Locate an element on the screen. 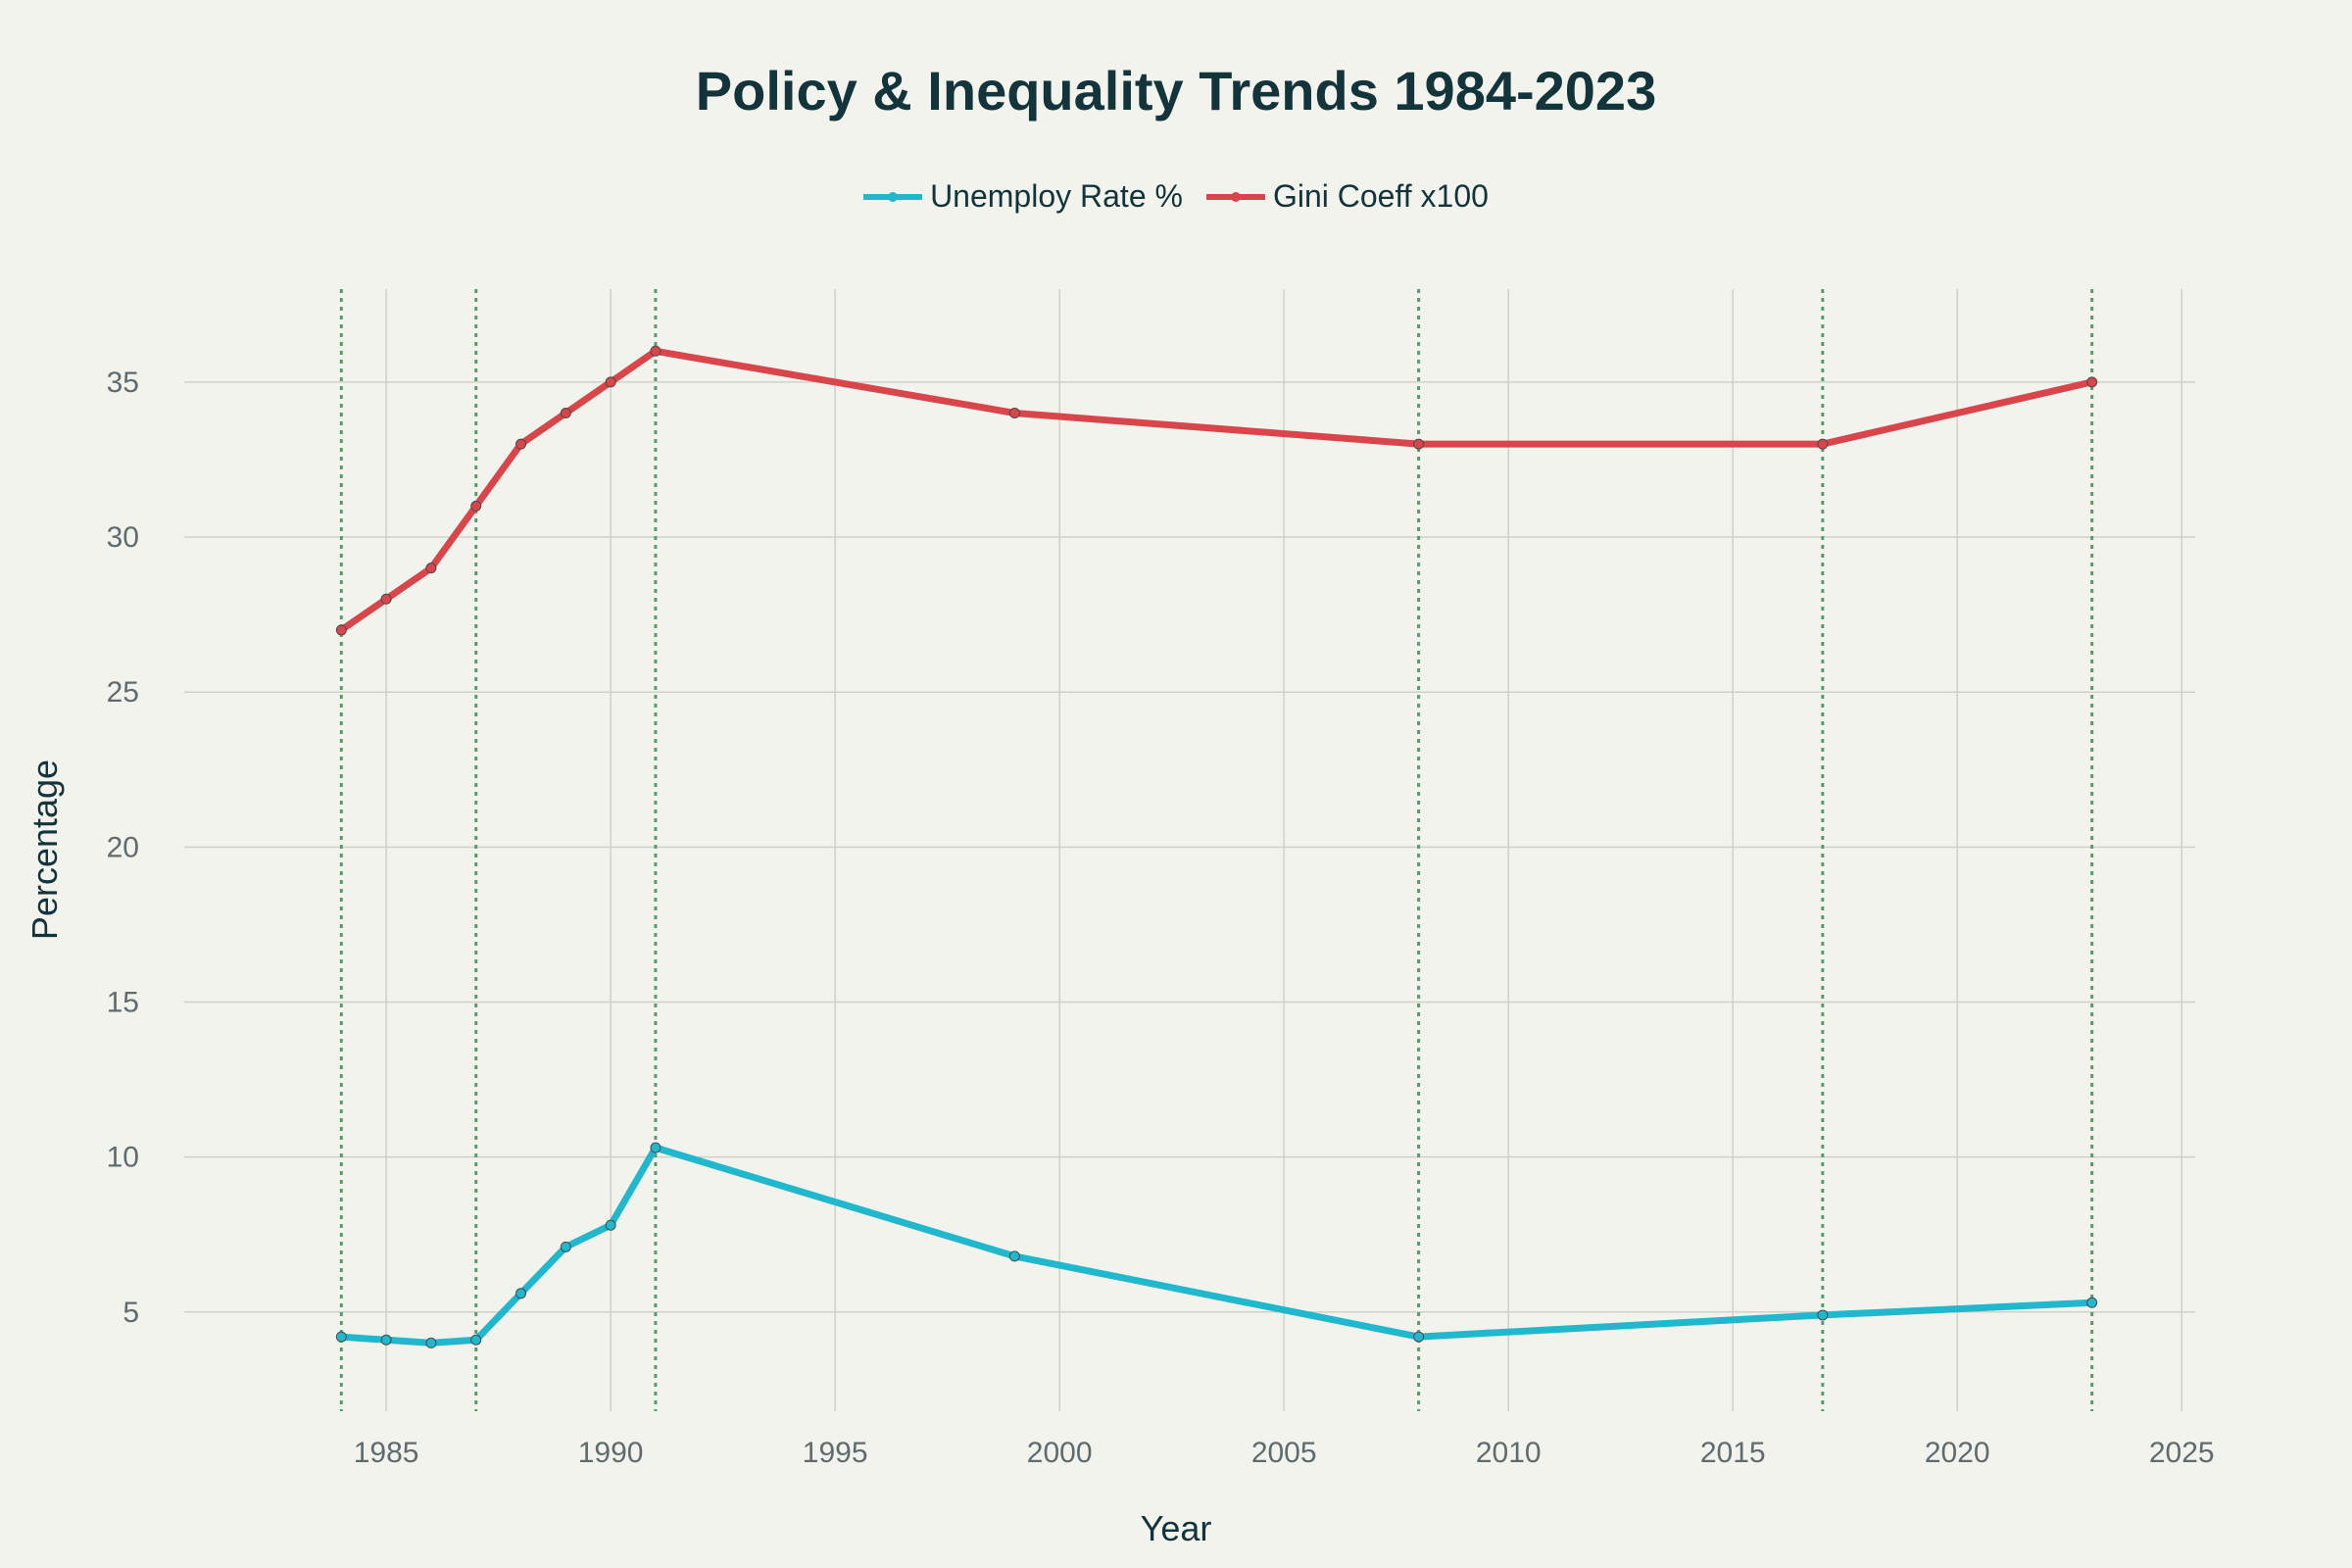  chart-title: Policy & Inequality Trends 1984-2023 is located at coordinates (1176, 91).